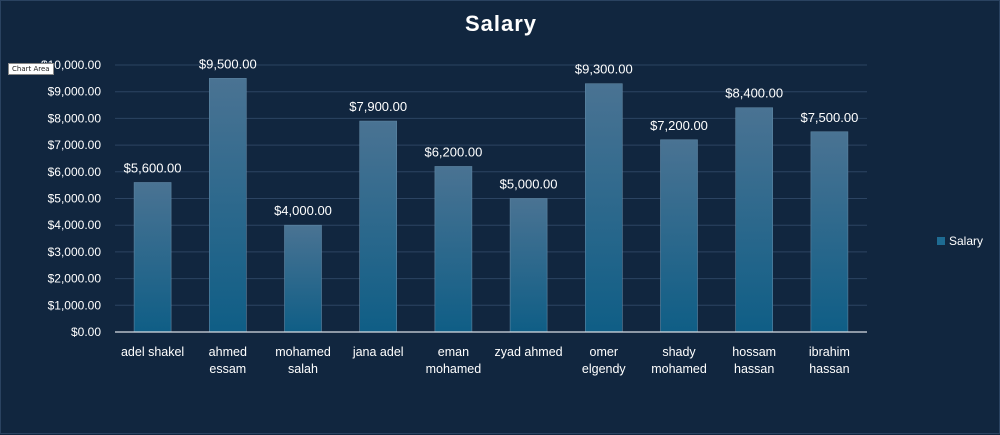 This screenshot has height=435, width=1000. What do you see at coordinates (453, 151) in the screenshot?
I see `data-label: $6,200.00` at bounding box center [453, 151].